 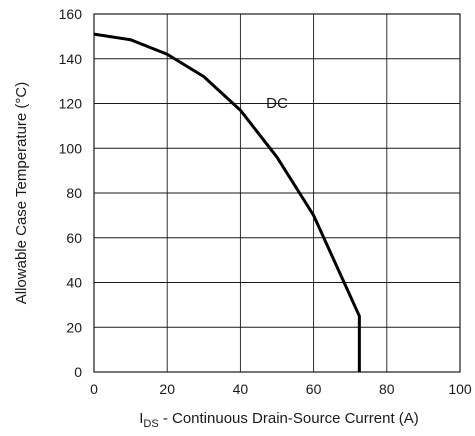 What do you see at coordinates (71, 104) in the screenshot?
I see `y-tick-label: 120` at bounding box center [71, 104].